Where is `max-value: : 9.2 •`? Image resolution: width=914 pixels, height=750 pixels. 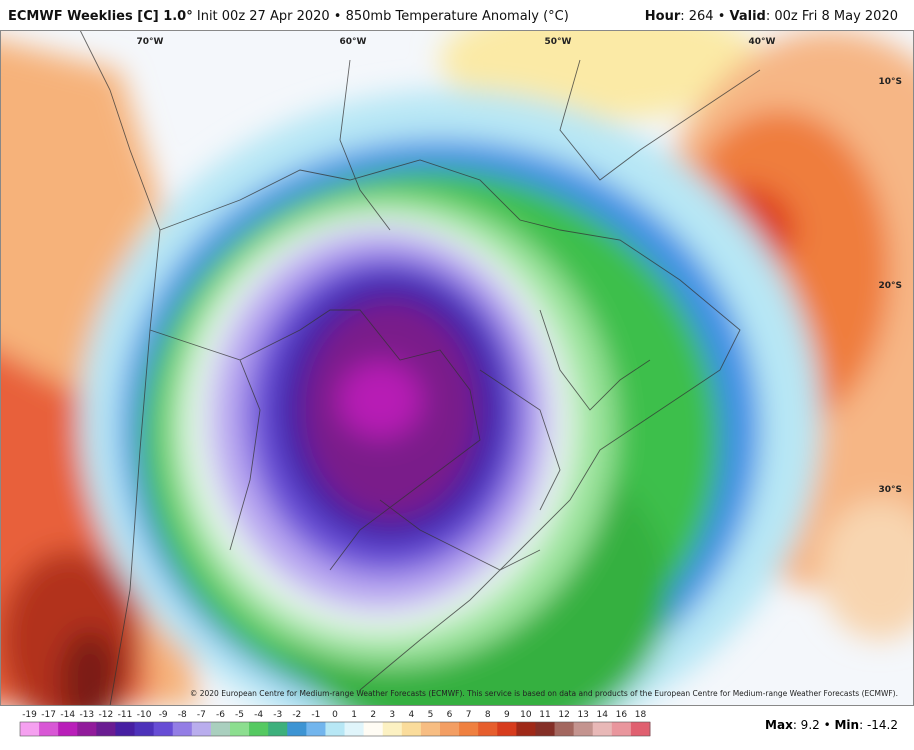 max-value: : 9.2 • is located at coordinates (813, 725).